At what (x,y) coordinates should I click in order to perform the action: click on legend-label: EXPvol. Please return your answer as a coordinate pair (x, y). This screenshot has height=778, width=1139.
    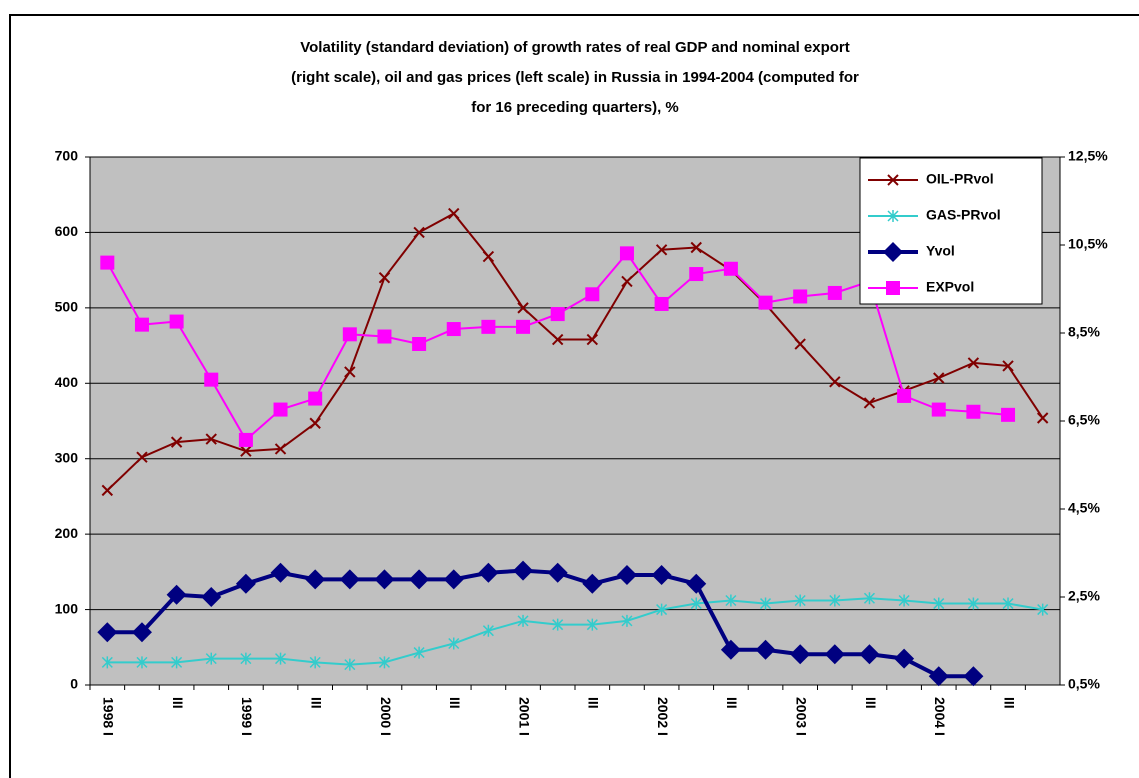
    Looking at the image, I should click on (950, 287).